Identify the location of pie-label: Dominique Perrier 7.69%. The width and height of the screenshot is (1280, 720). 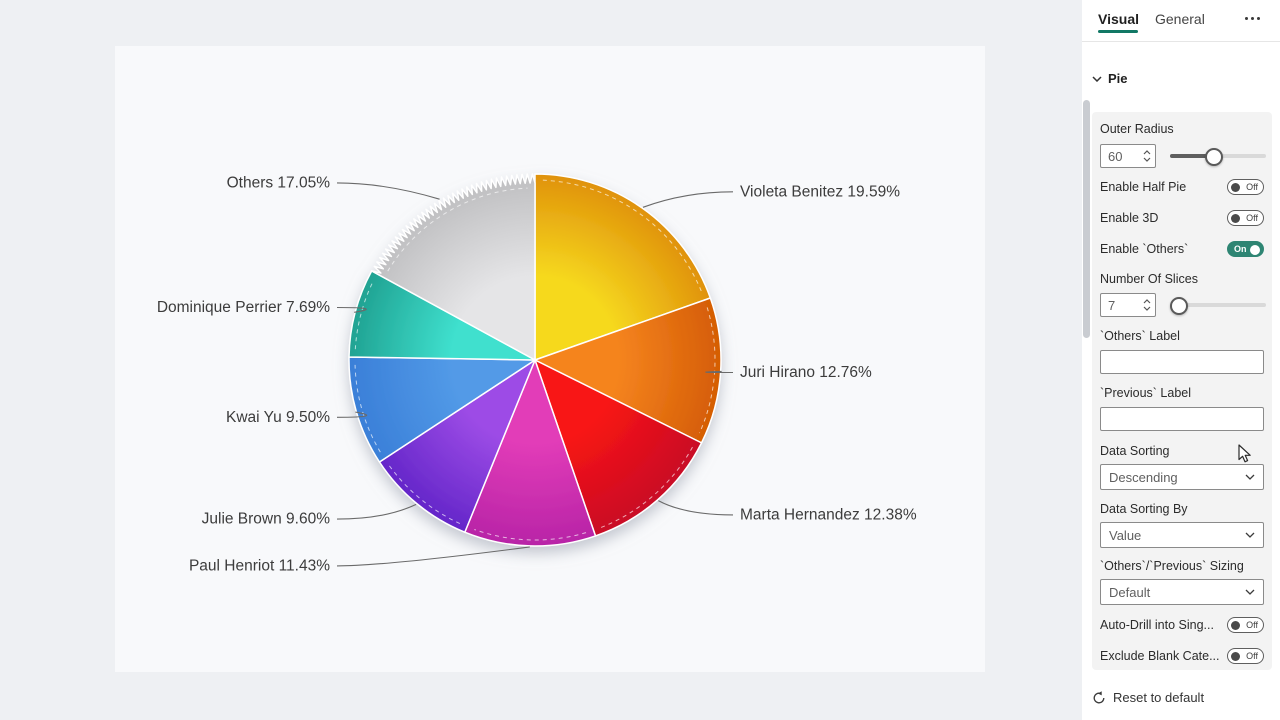
(243, 307).